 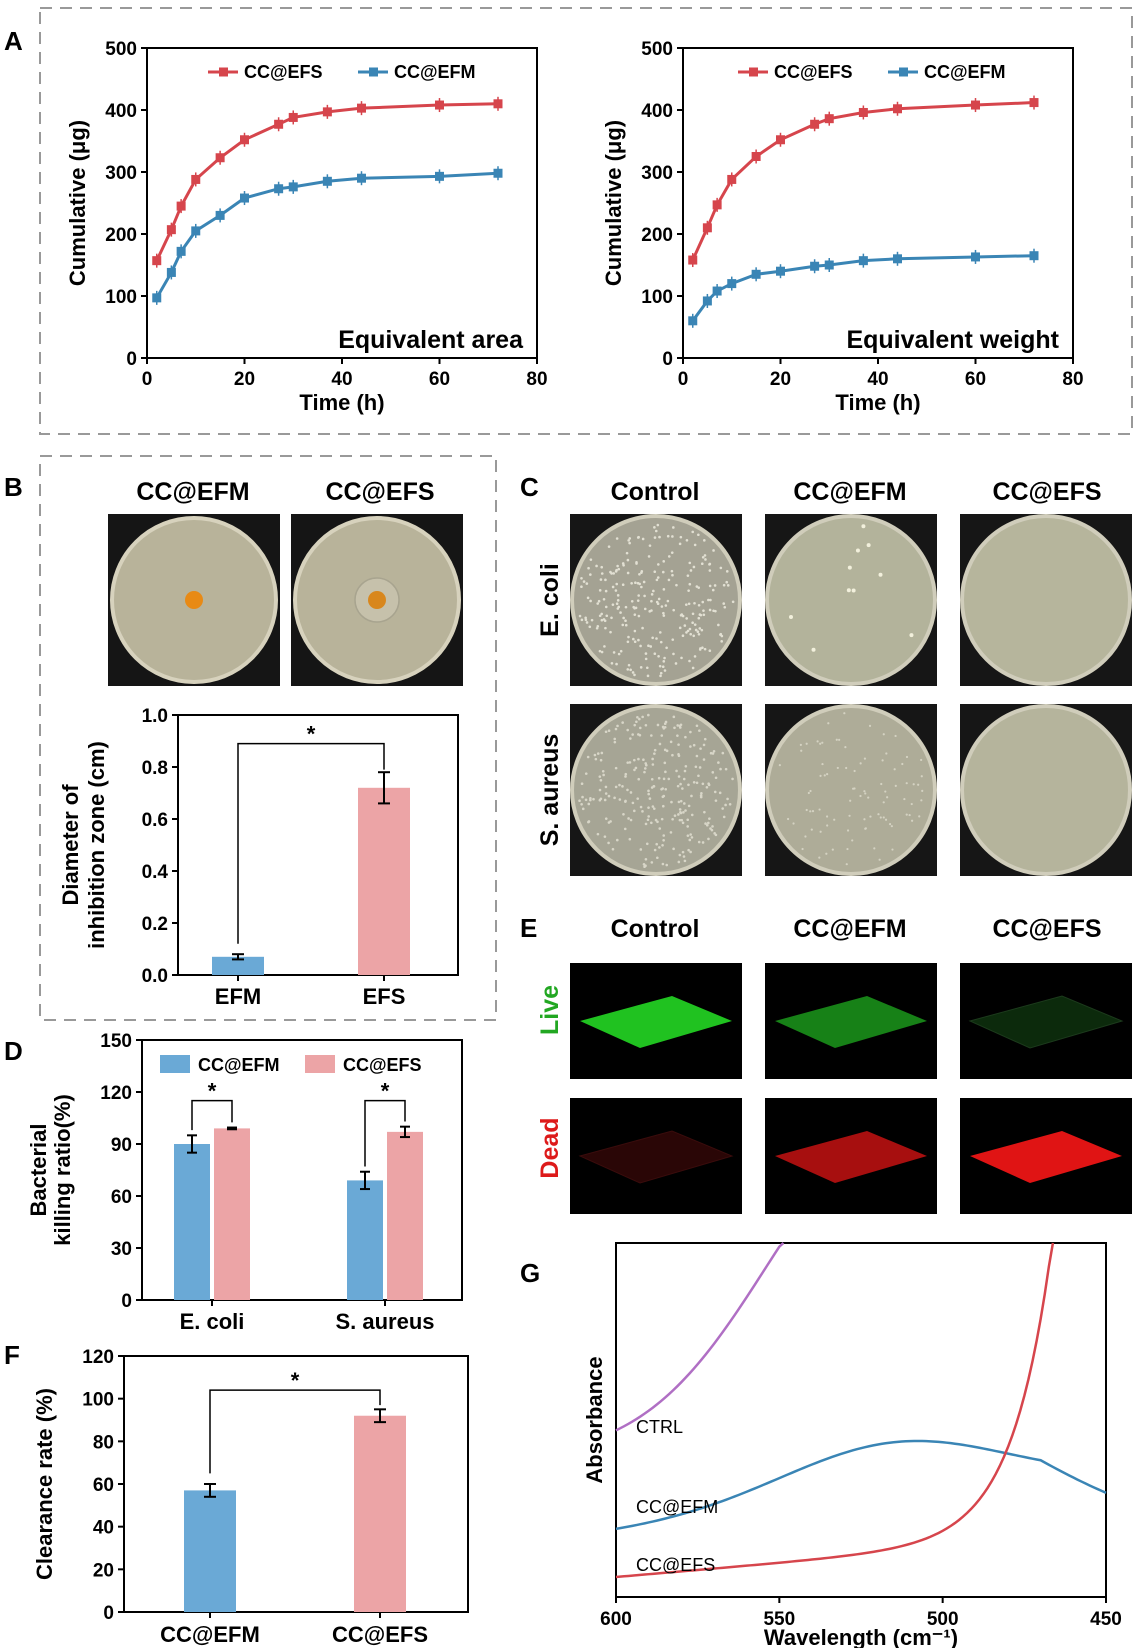 I want to click on A-left-legend-label: CC@EFS, so click(x=283, y=72).